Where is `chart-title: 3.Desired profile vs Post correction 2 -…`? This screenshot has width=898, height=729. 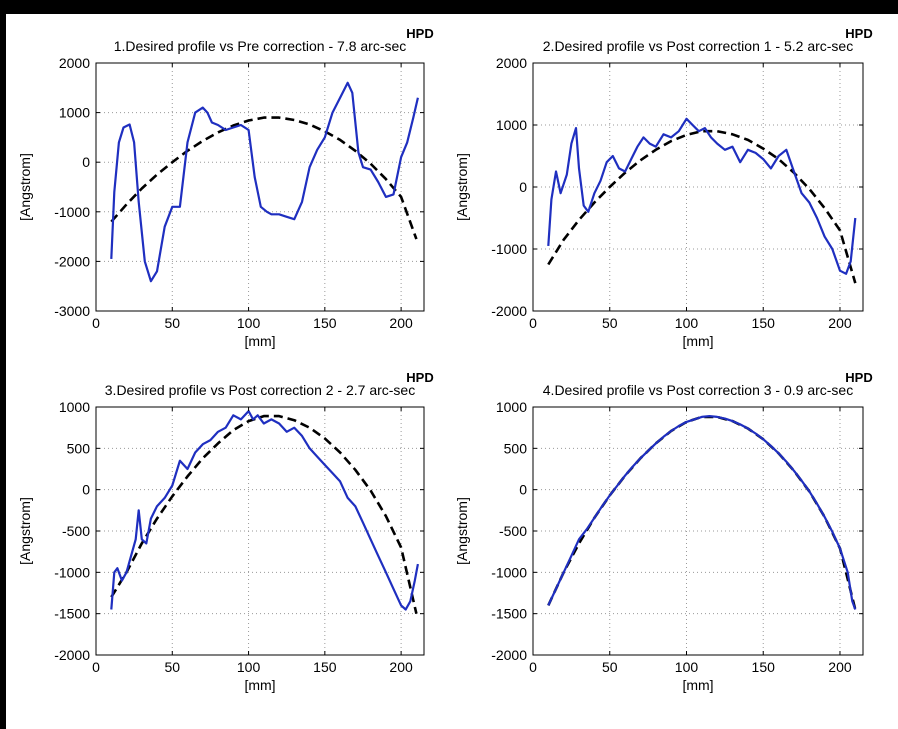
chart-title: 3.Desired profile vs Post correction 2 -… is located at coordinates (260, 390).